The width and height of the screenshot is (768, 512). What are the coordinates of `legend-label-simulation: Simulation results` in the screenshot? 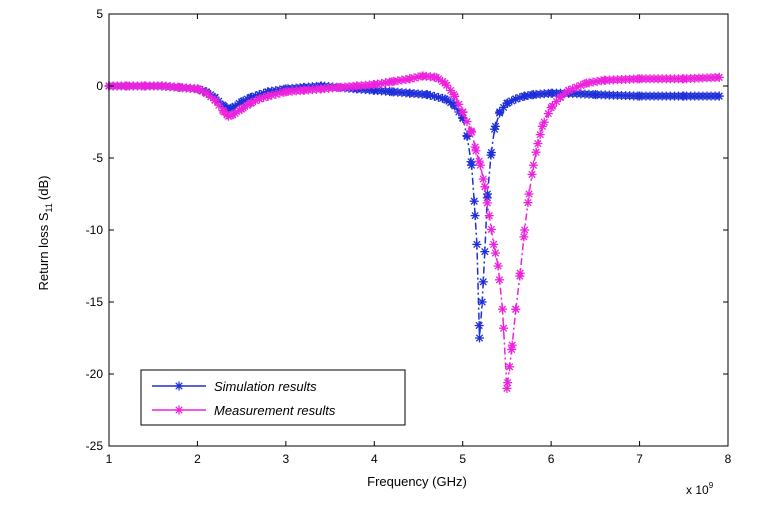 It's located at (265, 386).